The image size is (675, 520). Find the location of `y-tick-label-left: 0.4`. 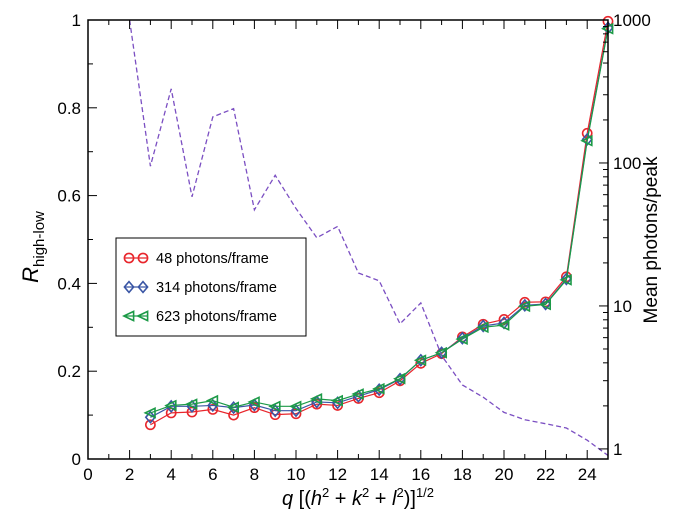

y-tick-label-left: 0.4 is located at coordinates (69, 283).